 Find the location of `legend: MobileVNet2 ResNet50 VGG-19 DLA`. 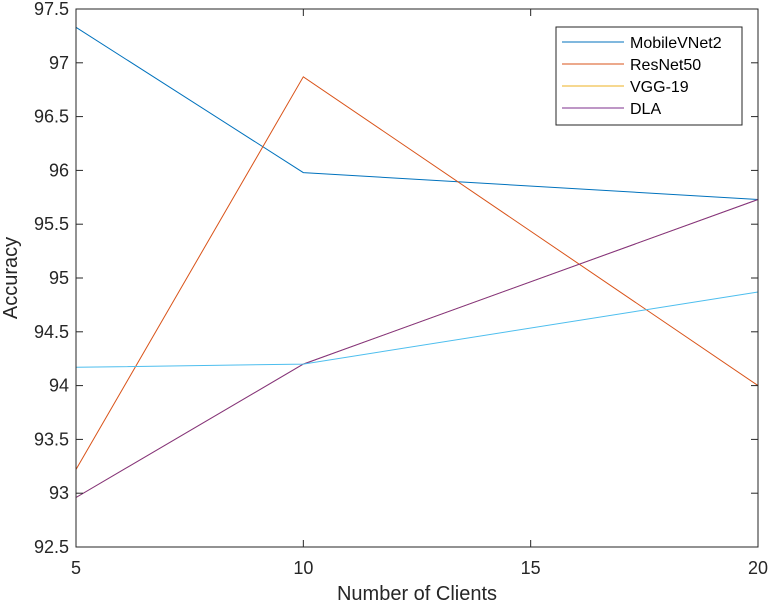

legend: MobileVNet2 ResNet50 VGG-19 DLA is located at coordinates (649, 76).